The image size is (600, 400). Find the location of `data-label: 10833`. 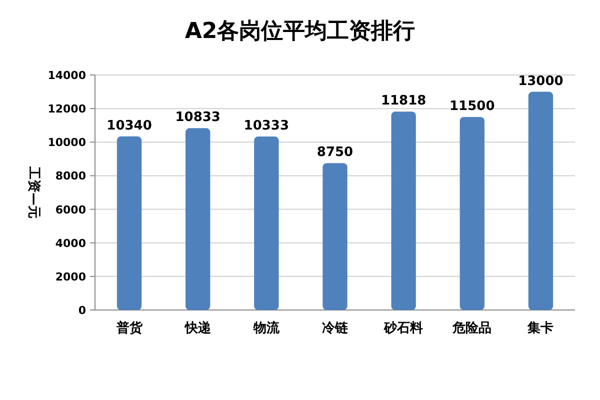

data-label: 10833 is located at coordinates (197, 118).